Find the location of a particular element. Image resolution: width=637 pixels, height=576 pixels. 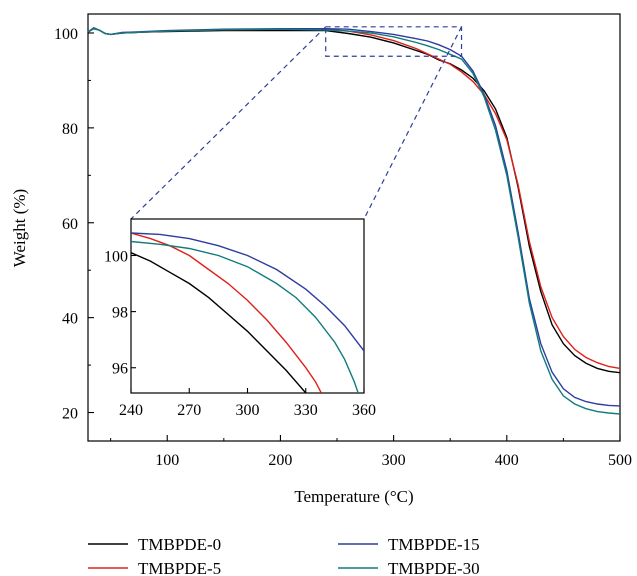

inset-x-tick-label: 330 is located at coordinates (306, 410).